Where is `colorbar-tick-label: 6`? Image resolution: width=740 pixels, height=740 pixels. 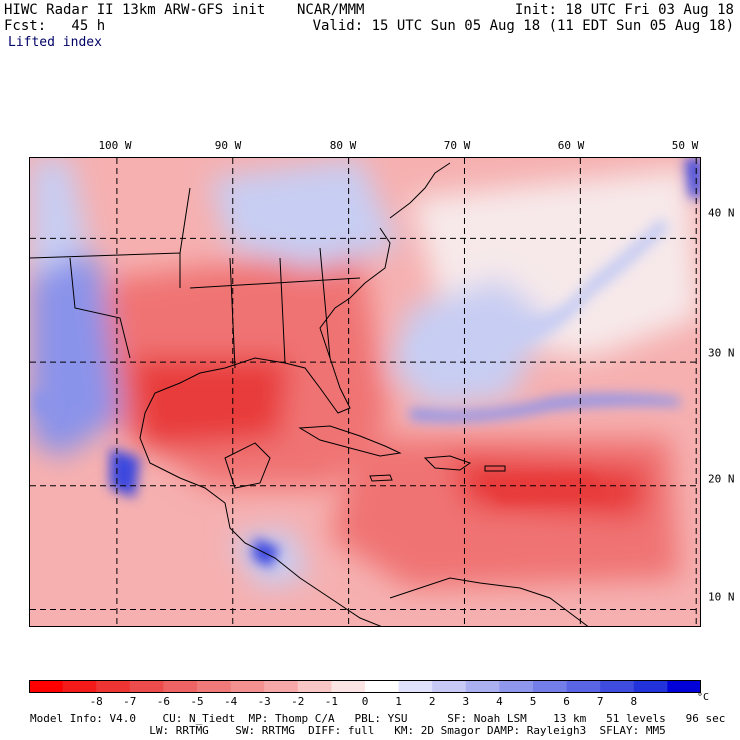 colorbar-tick-label: 6 is located at coordinates (566, 701).